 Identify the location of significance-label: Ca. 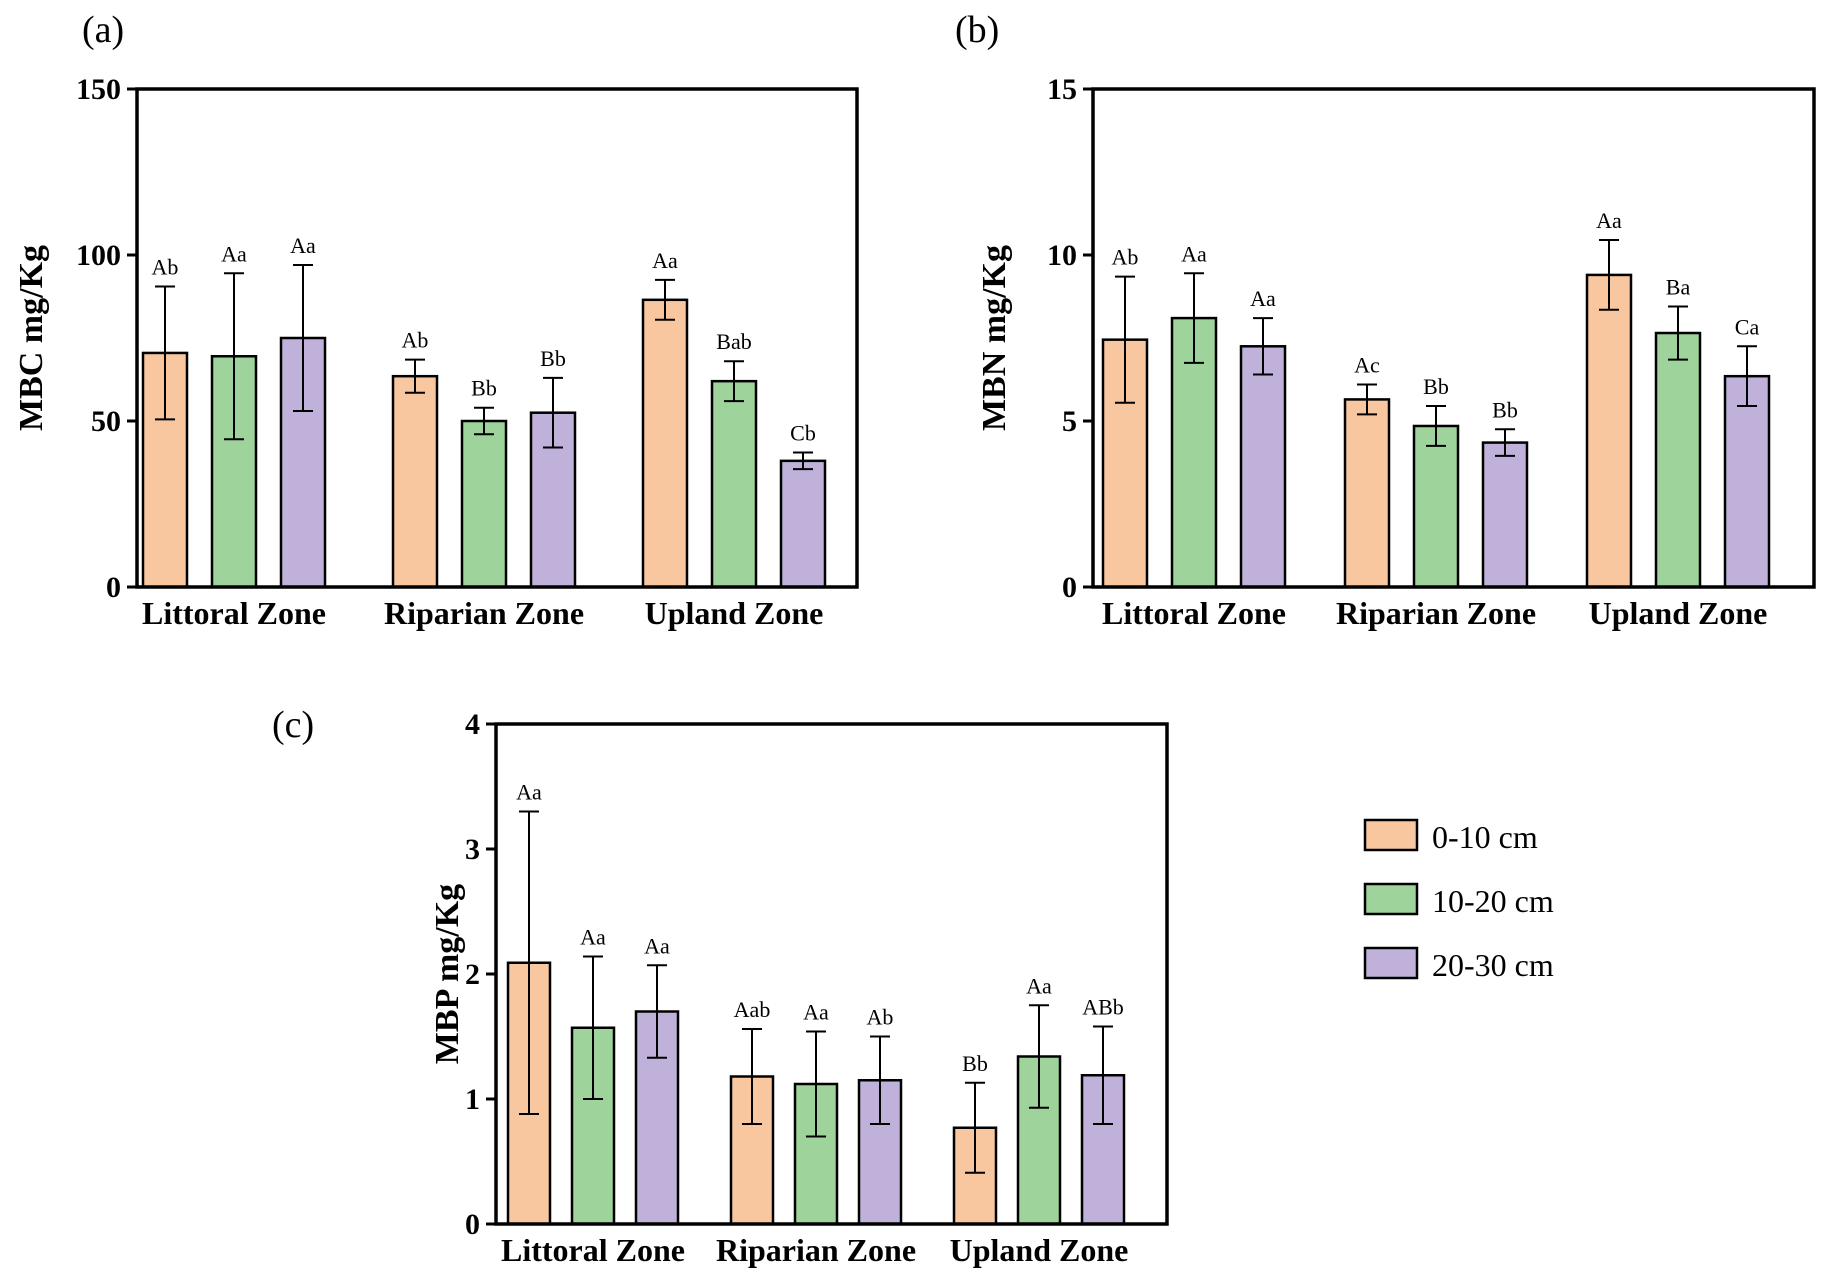
(1747, 326).